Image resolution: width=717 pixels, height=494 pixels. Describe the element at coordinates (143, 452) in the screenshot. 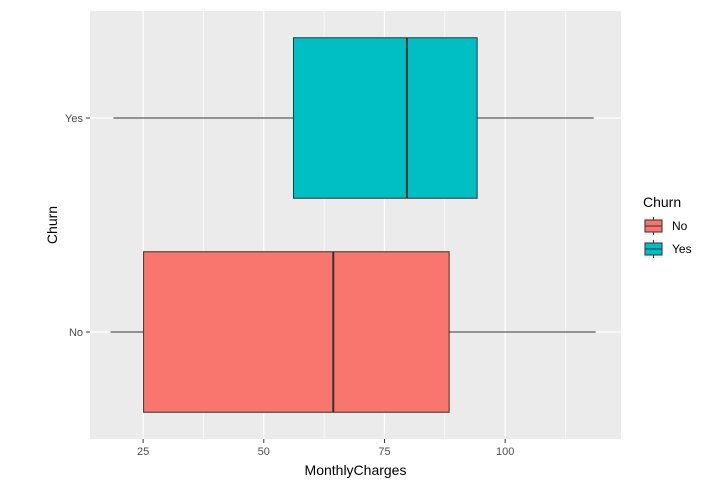

I see `x-tick-label: 25` at that location.